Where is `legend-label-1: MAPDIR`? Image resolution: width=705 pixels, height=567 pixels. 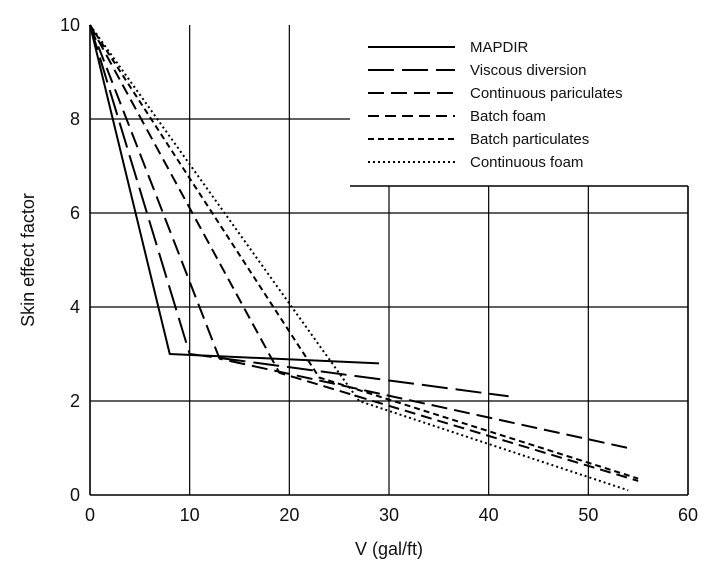 legend-label-1: MAPDIR is located at coordinates (499, 47).